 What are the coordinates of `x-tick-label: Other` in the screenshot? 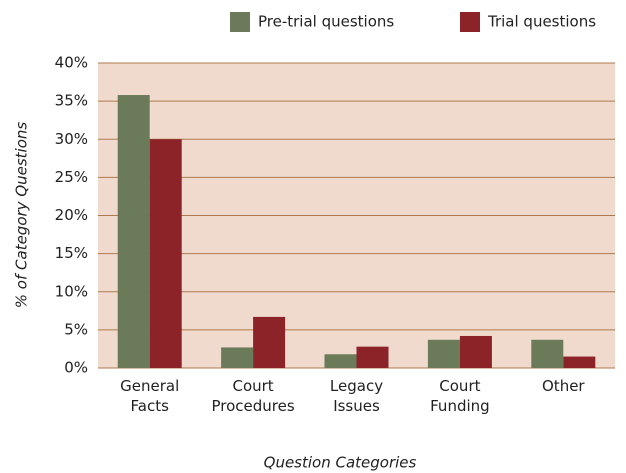 It's located at (563, 386).